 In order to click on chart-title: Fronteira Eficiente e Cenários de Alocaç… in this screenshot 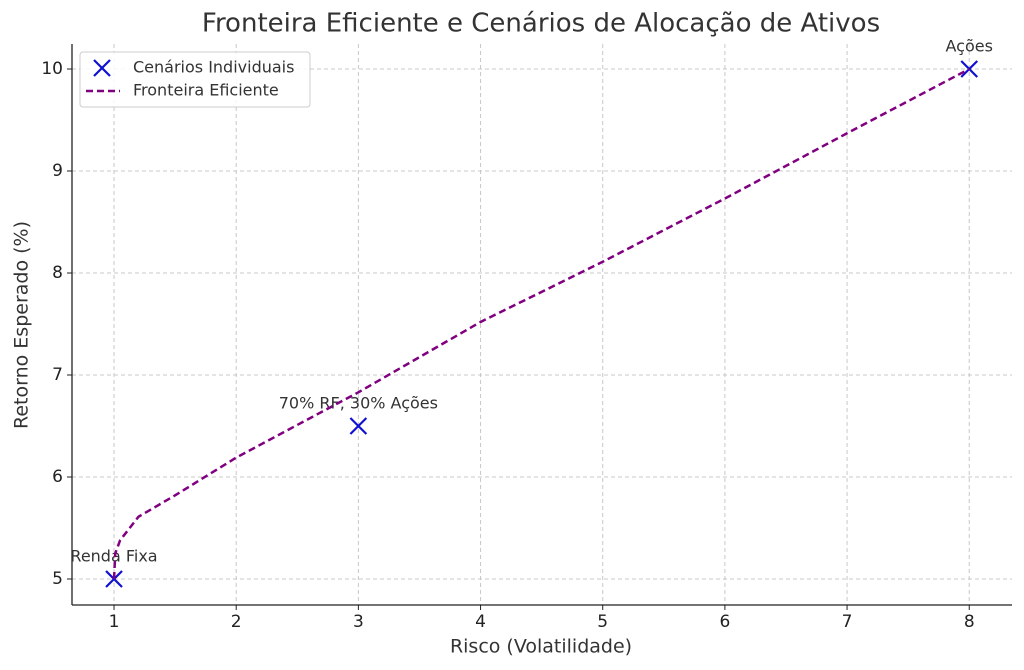, I will do `click(541, 24)`.